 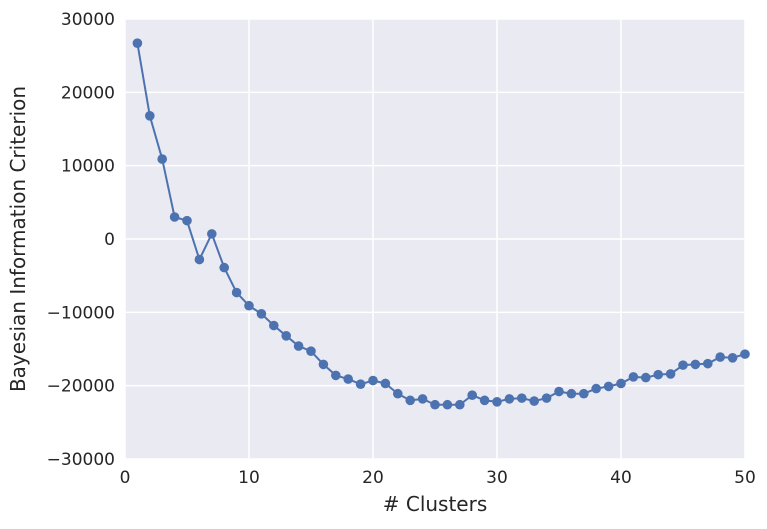 What do you see at coordinates (435, 504) in the screenshot?
I see `x-axis-label: # Clusters` at bounding box center [435, 504].